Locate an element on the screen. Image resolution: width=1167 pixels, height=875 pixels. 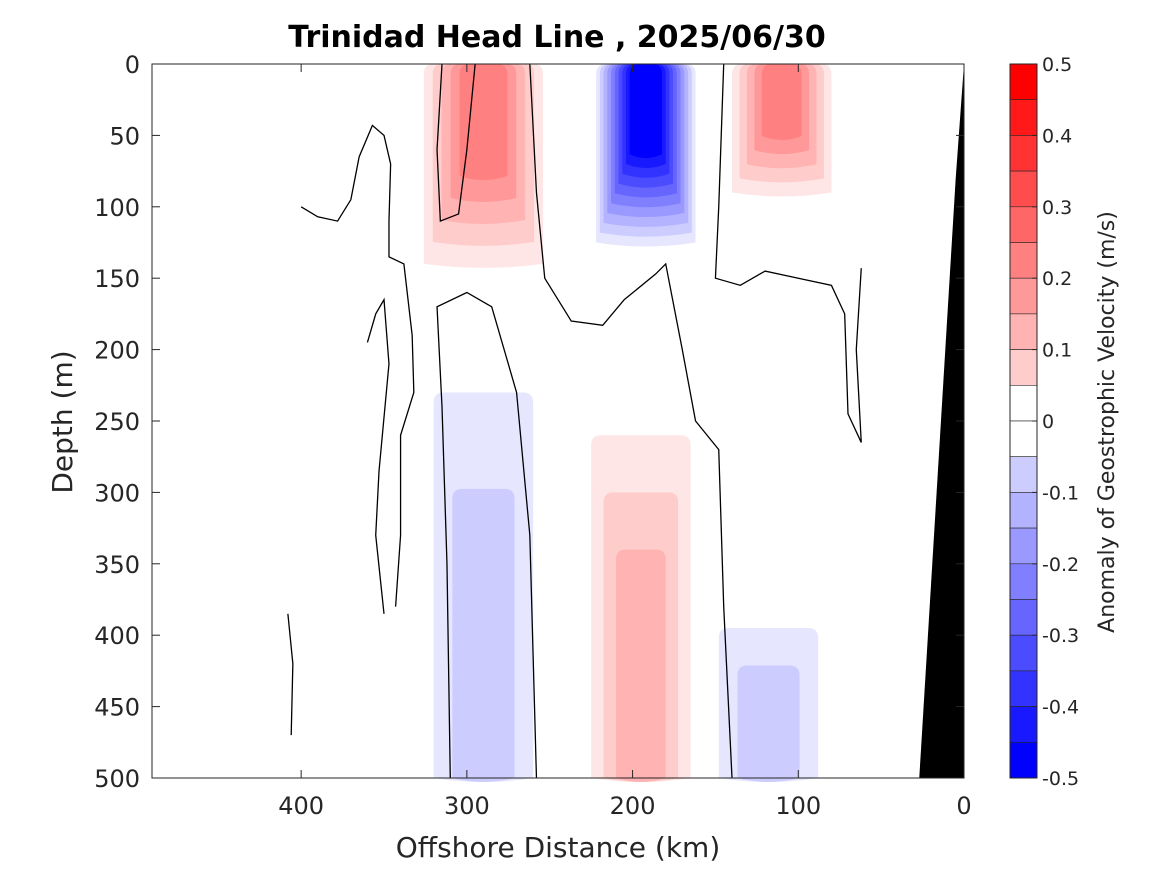
y-tick-label: 150 is located at coordinates (117, 279).